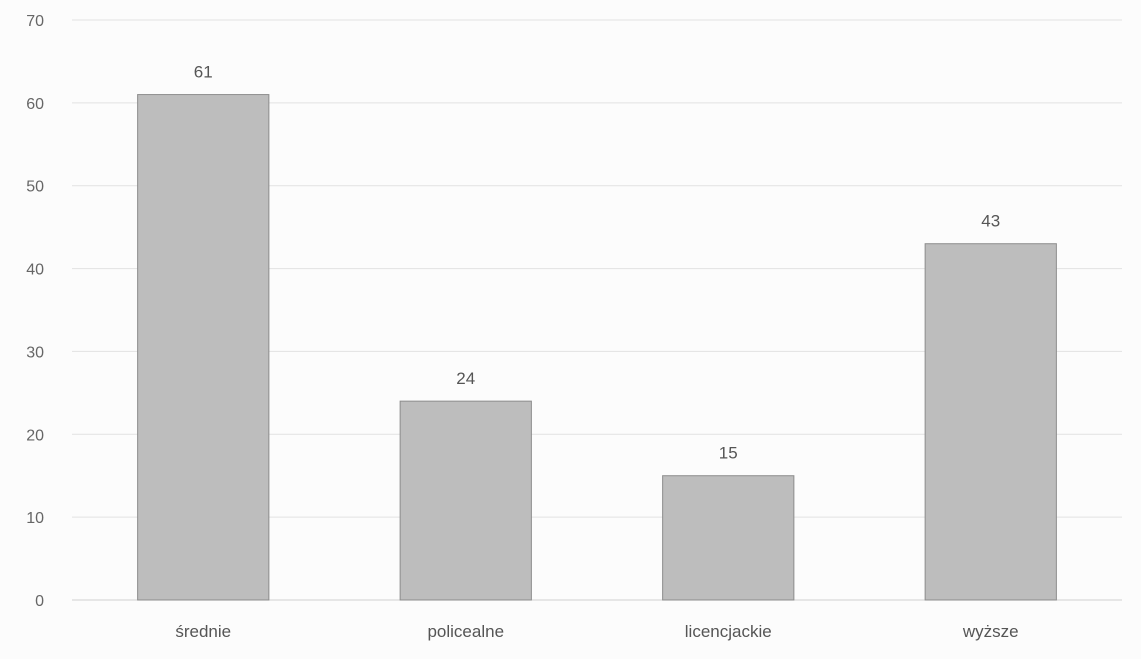  Describe the element at coordinates (35, 104) in the screenshot. I see `y-tick-label: 60` at that location.